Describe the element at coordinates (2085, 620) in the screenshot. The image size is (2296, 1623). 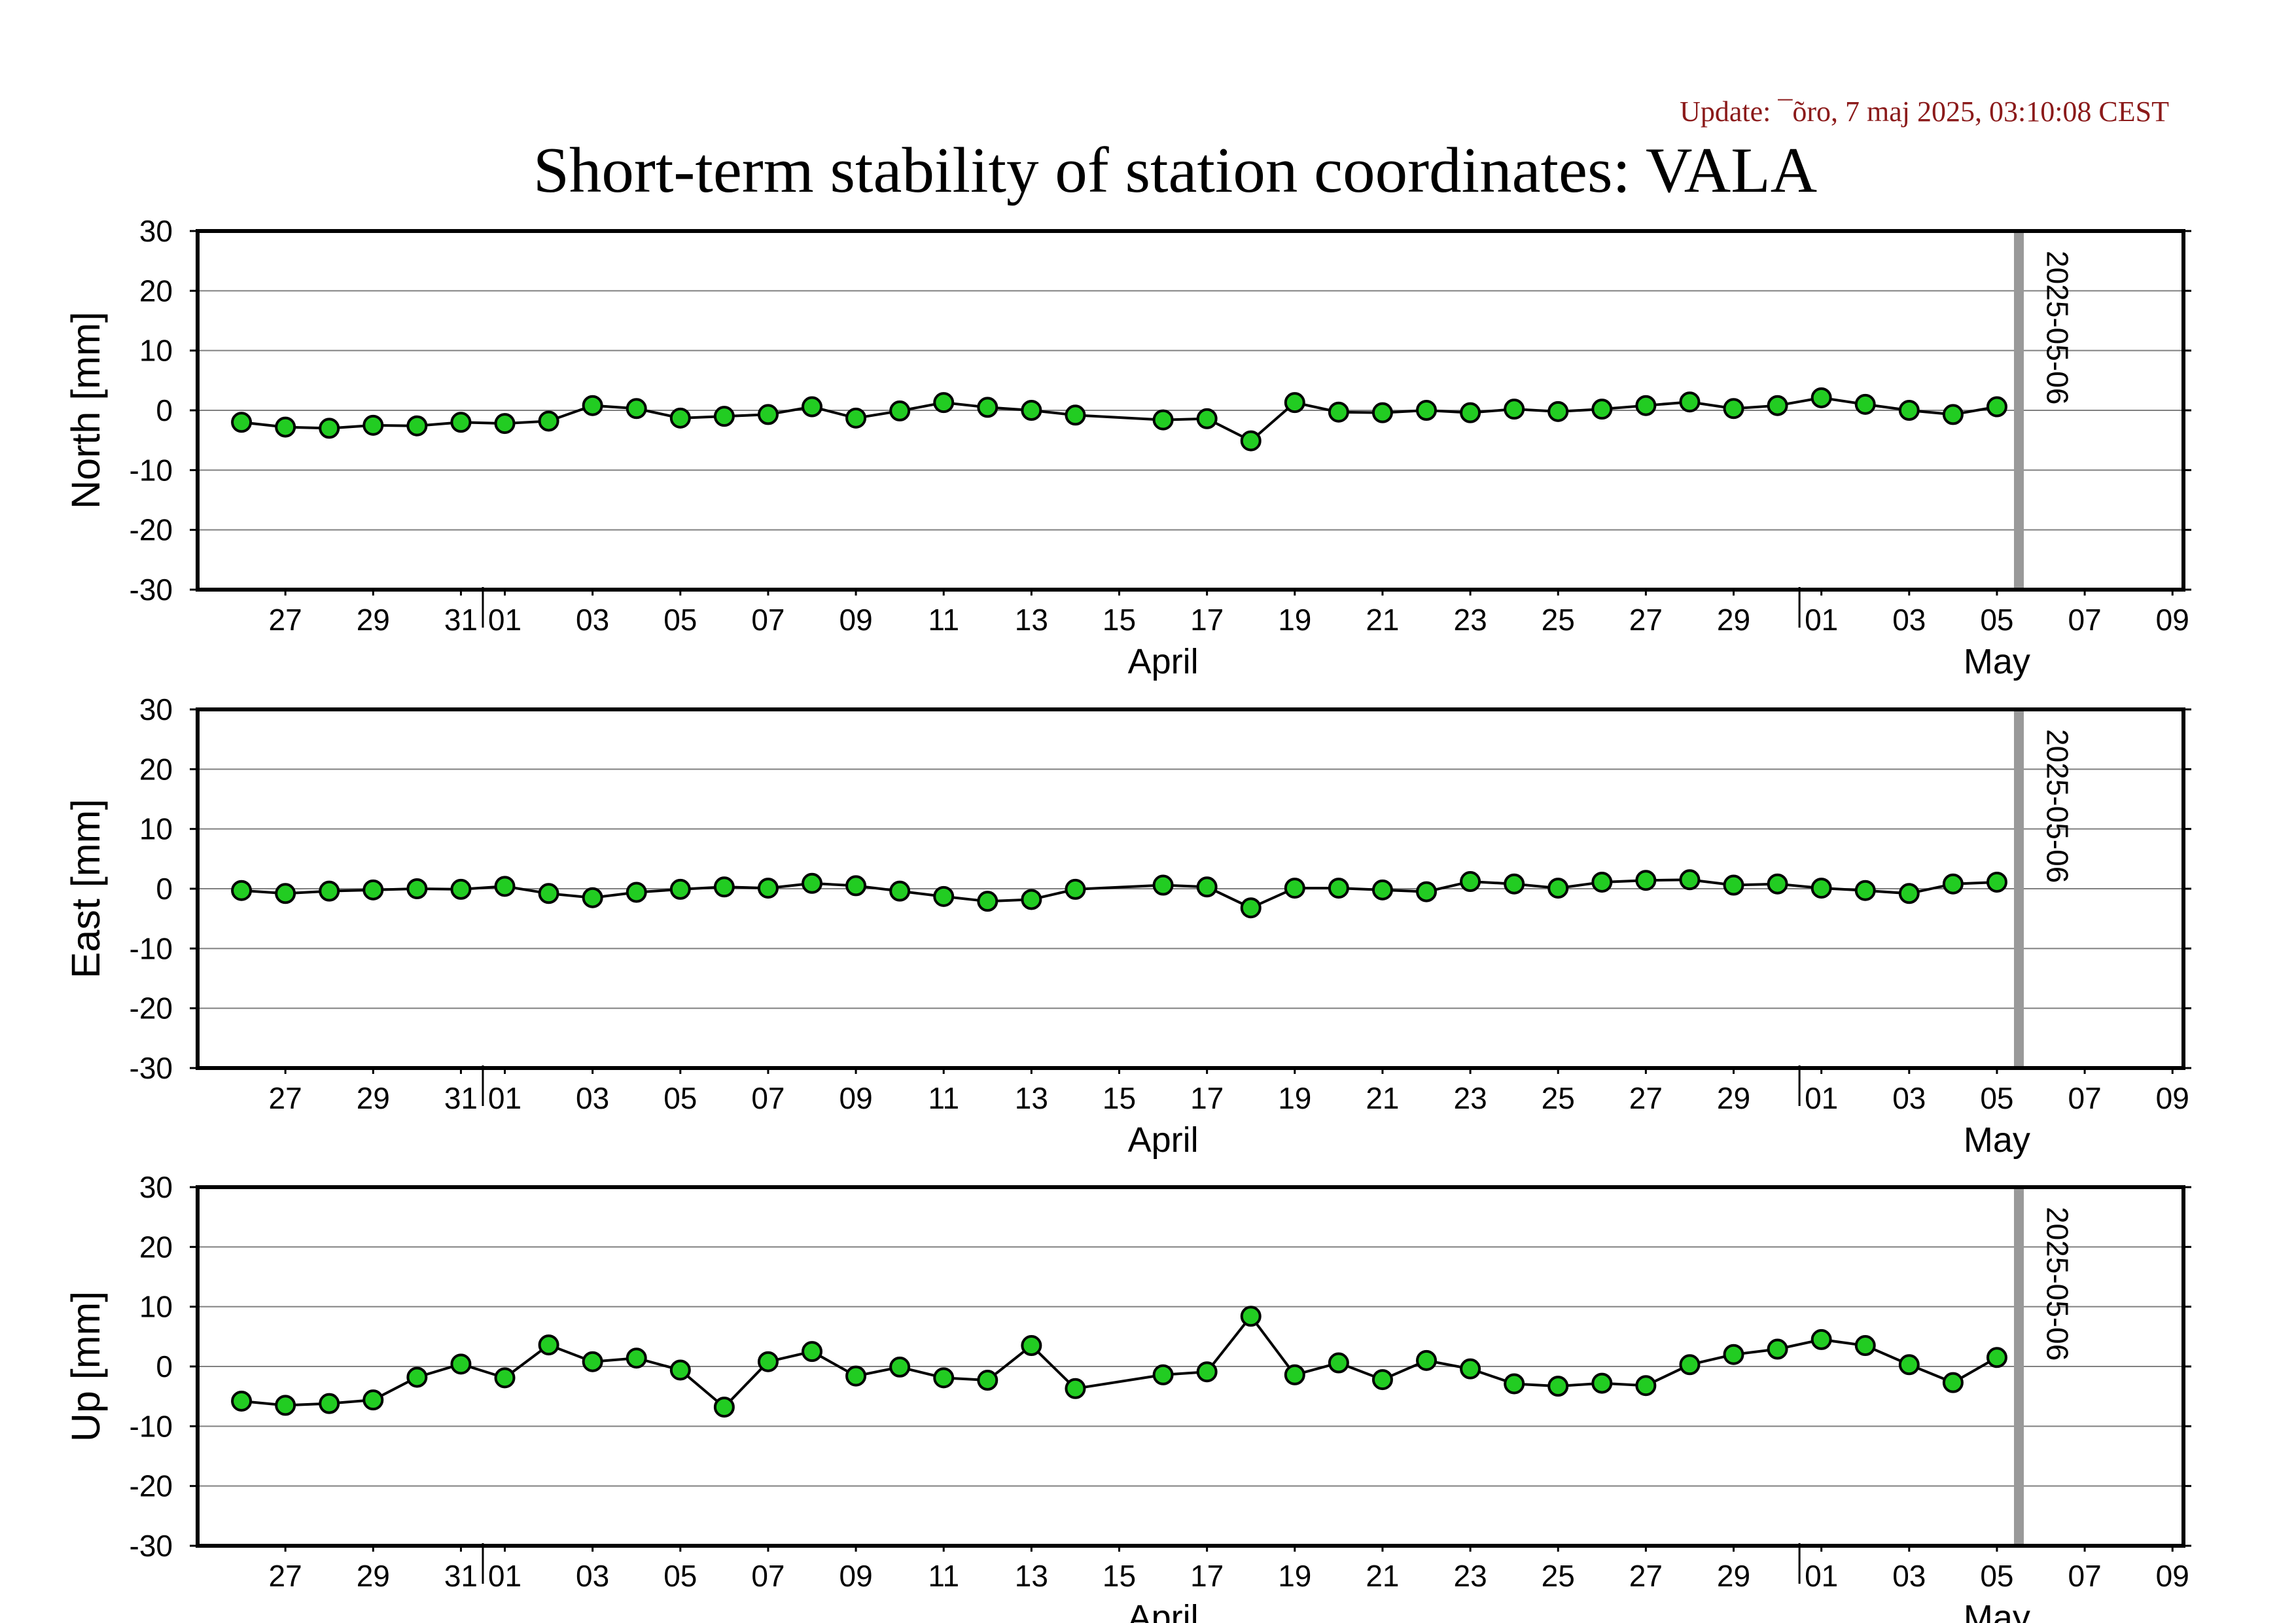
I see `north-xtick-label: 07` at that location.